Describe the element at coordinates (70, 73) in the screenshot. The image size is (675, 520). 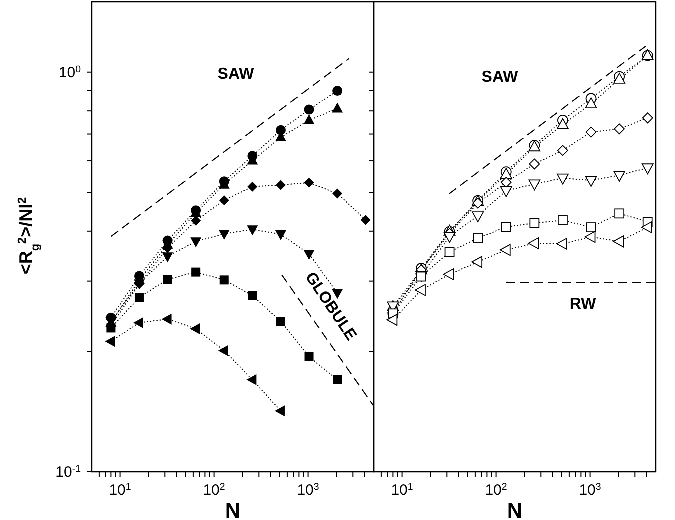
I see `y-tick-label: 10$^{0}$` at that location.